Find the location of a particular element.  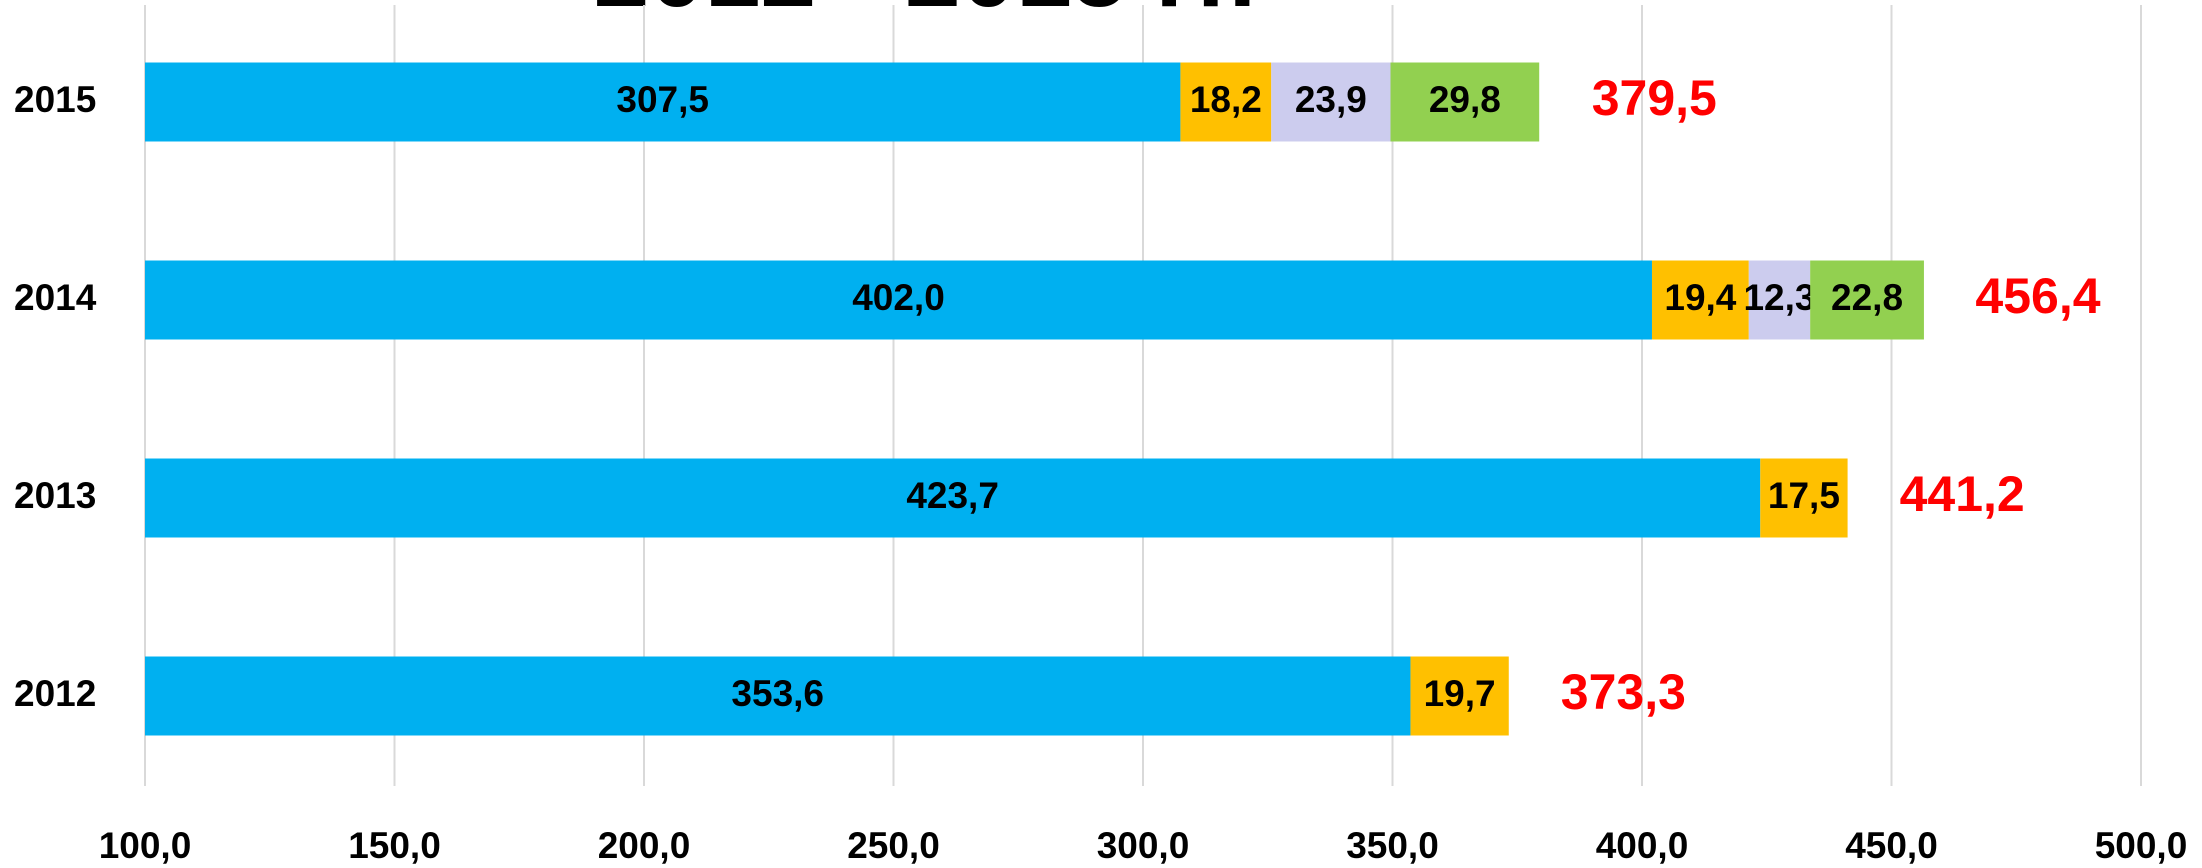

y-tick-label: 2012 is located at coordinates (55, 693).